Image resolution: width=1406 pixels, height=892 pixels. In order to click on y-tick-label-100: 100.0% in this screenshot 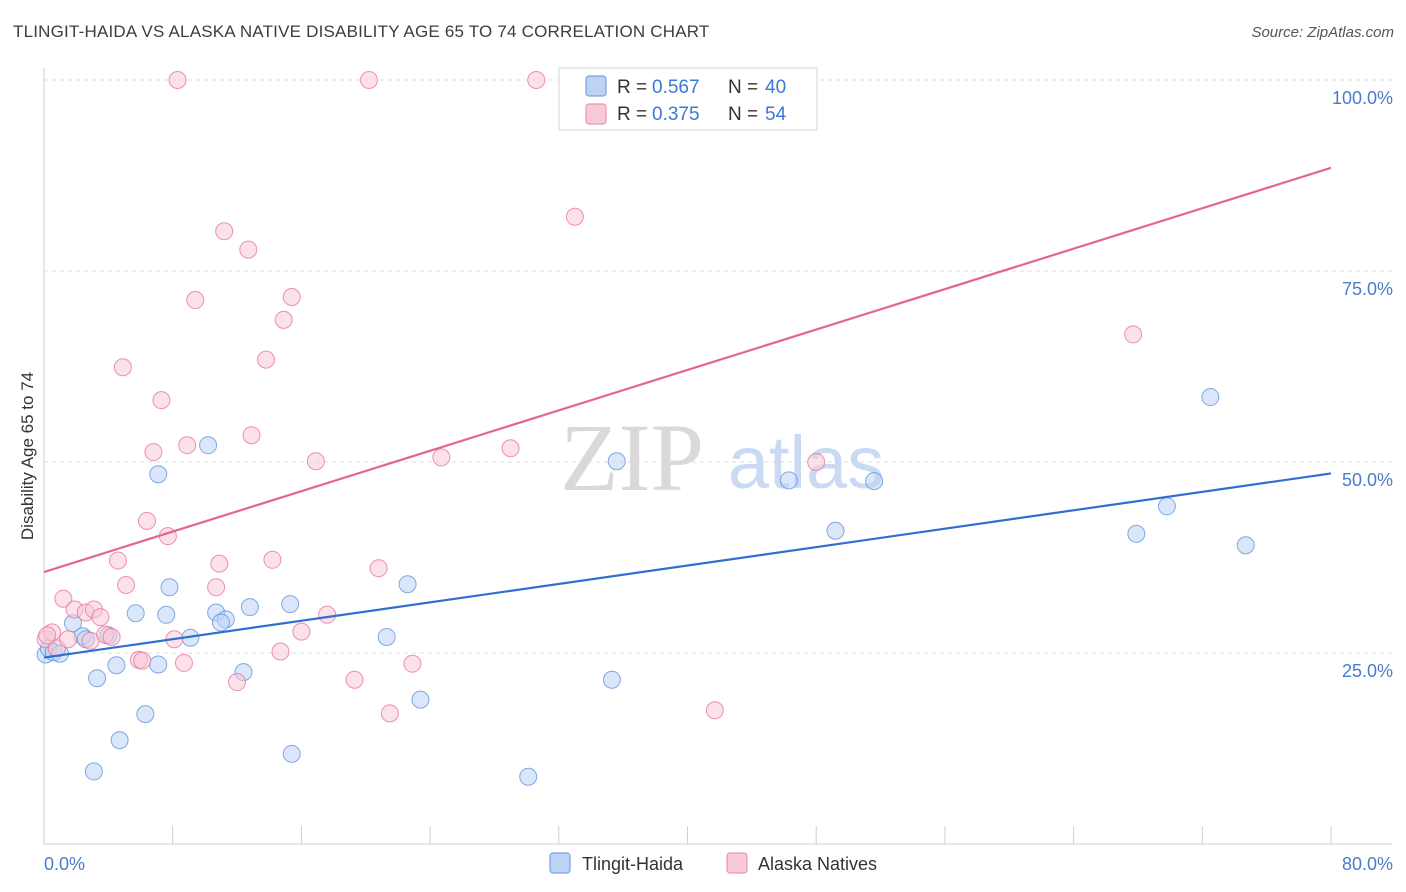, I will do `click(1362, 98)`.